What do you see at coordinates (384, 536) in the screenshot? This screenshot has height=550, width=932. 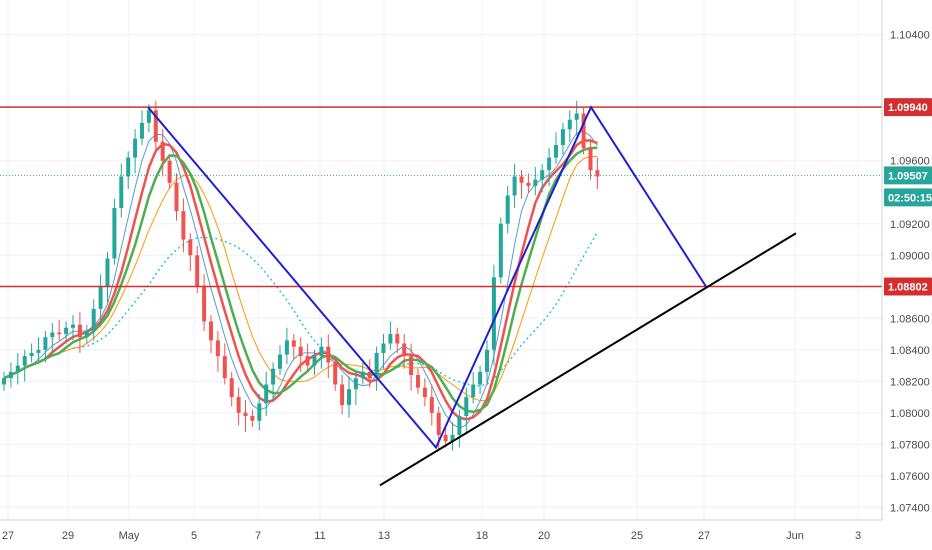 I see `x-tick-label: 13` at bounding box center [384, 536].